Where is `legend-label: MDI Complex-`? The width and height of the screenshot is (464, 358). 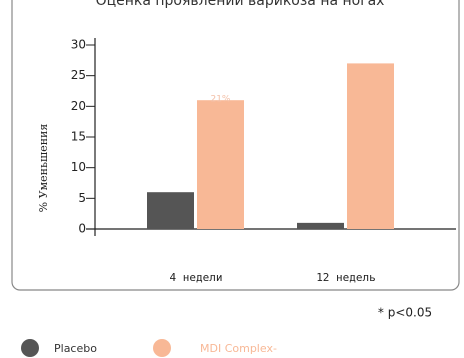
legend-label: MDI Complex- is located at coordinates (238, 348).